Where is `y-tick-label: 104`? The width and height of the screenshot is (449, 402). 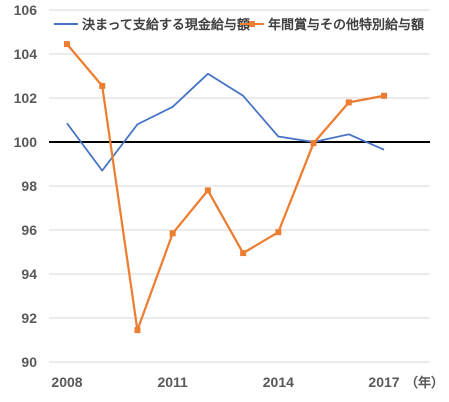 y-tick-label: 104 is located at coordinates (26, 54).